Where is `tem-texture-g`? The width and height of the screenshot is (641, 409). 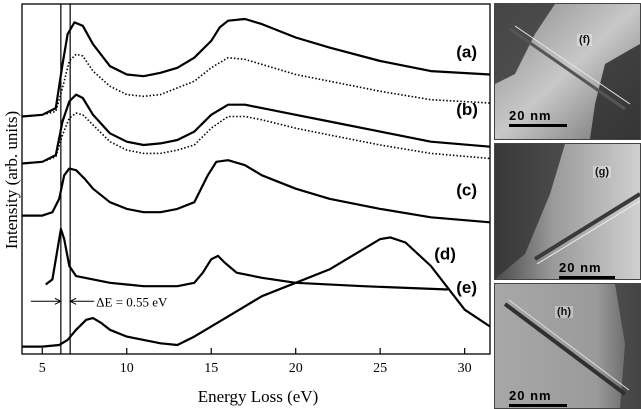
tem-texture-g is located at coordinates (567, 211).